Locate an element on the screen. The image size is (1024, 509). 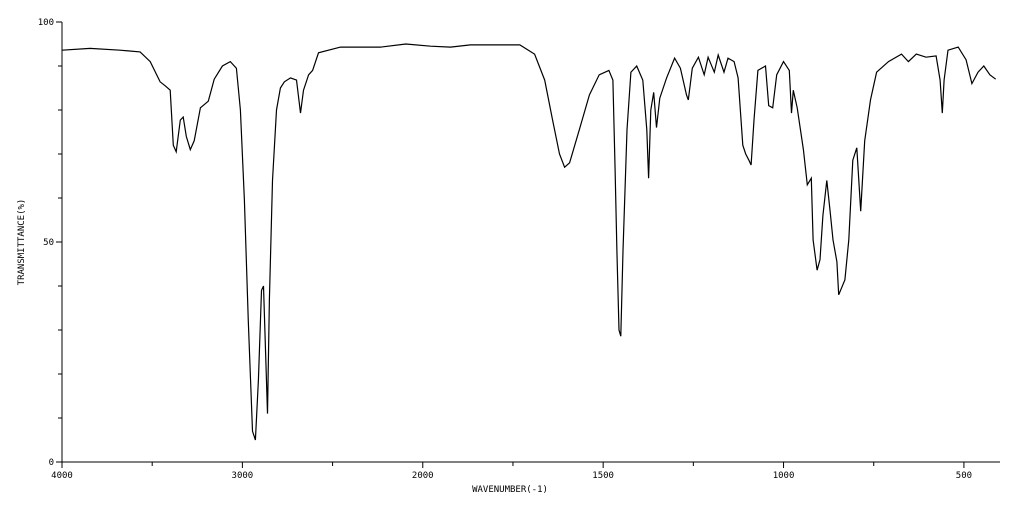
x-tick-label: 1500 is located at coordinates (603, 476).